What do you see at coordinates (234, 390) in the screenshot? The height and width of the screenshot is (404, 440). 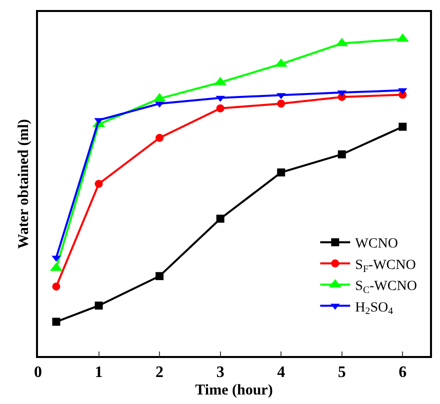 I see `x-axis-title: Time (hour)` at bounding box center [234, 390].